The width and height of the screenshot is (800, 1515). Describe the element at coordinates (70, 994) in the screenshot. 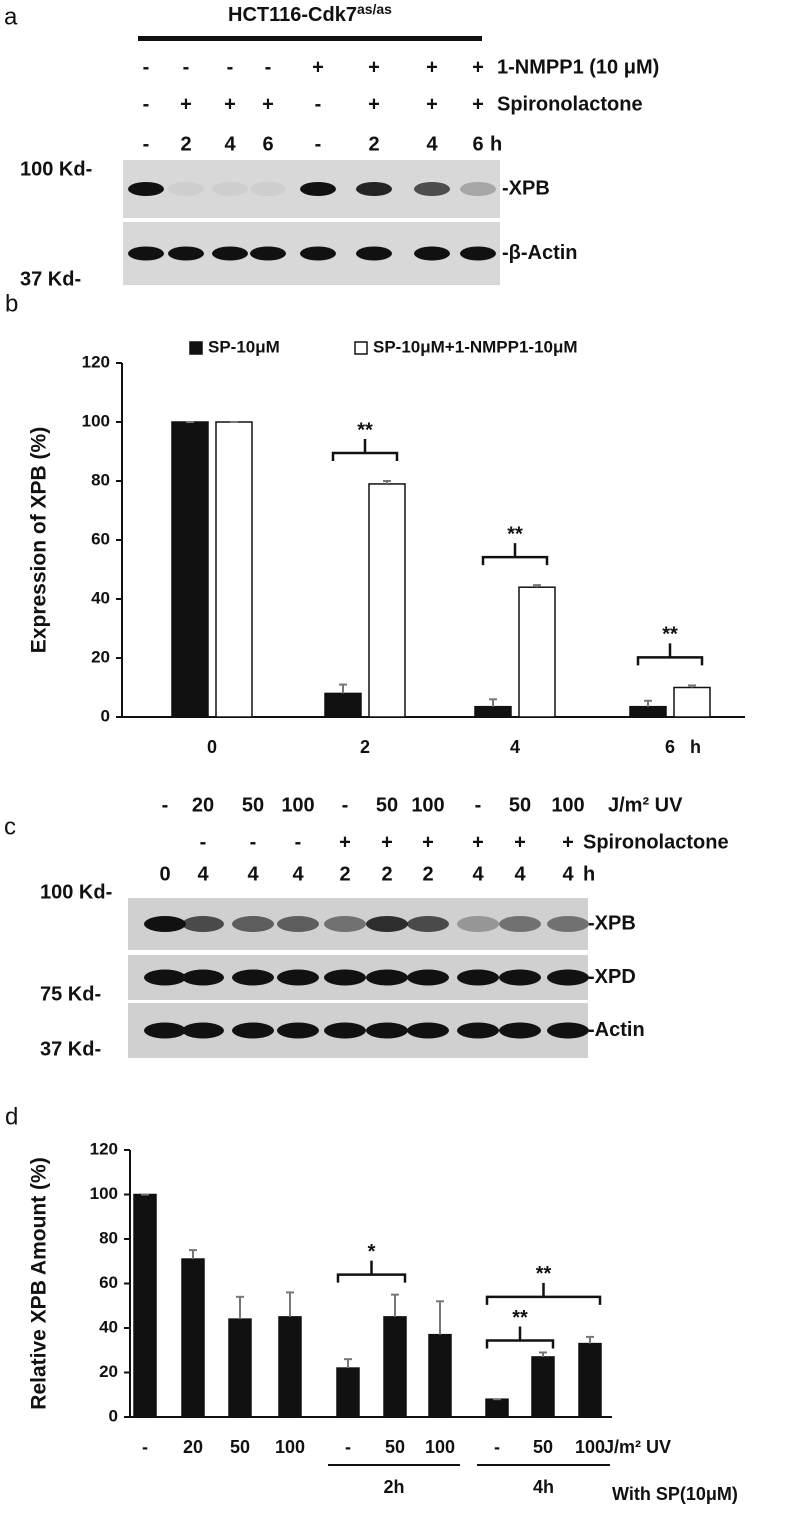

I see `marker-label: 75 Kd-` at that location.